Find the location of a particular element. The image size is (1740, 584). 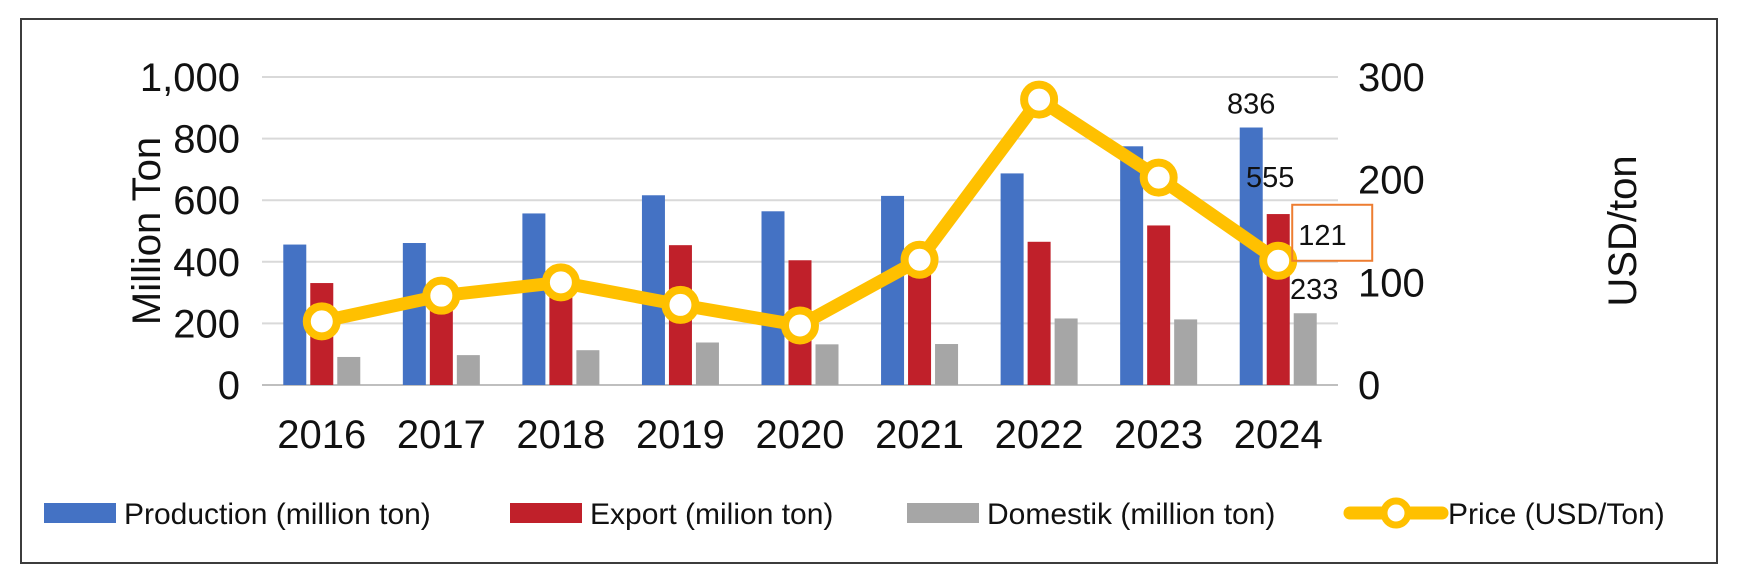

legend-label: Production (million ton) is located at coordinates (277, 514).